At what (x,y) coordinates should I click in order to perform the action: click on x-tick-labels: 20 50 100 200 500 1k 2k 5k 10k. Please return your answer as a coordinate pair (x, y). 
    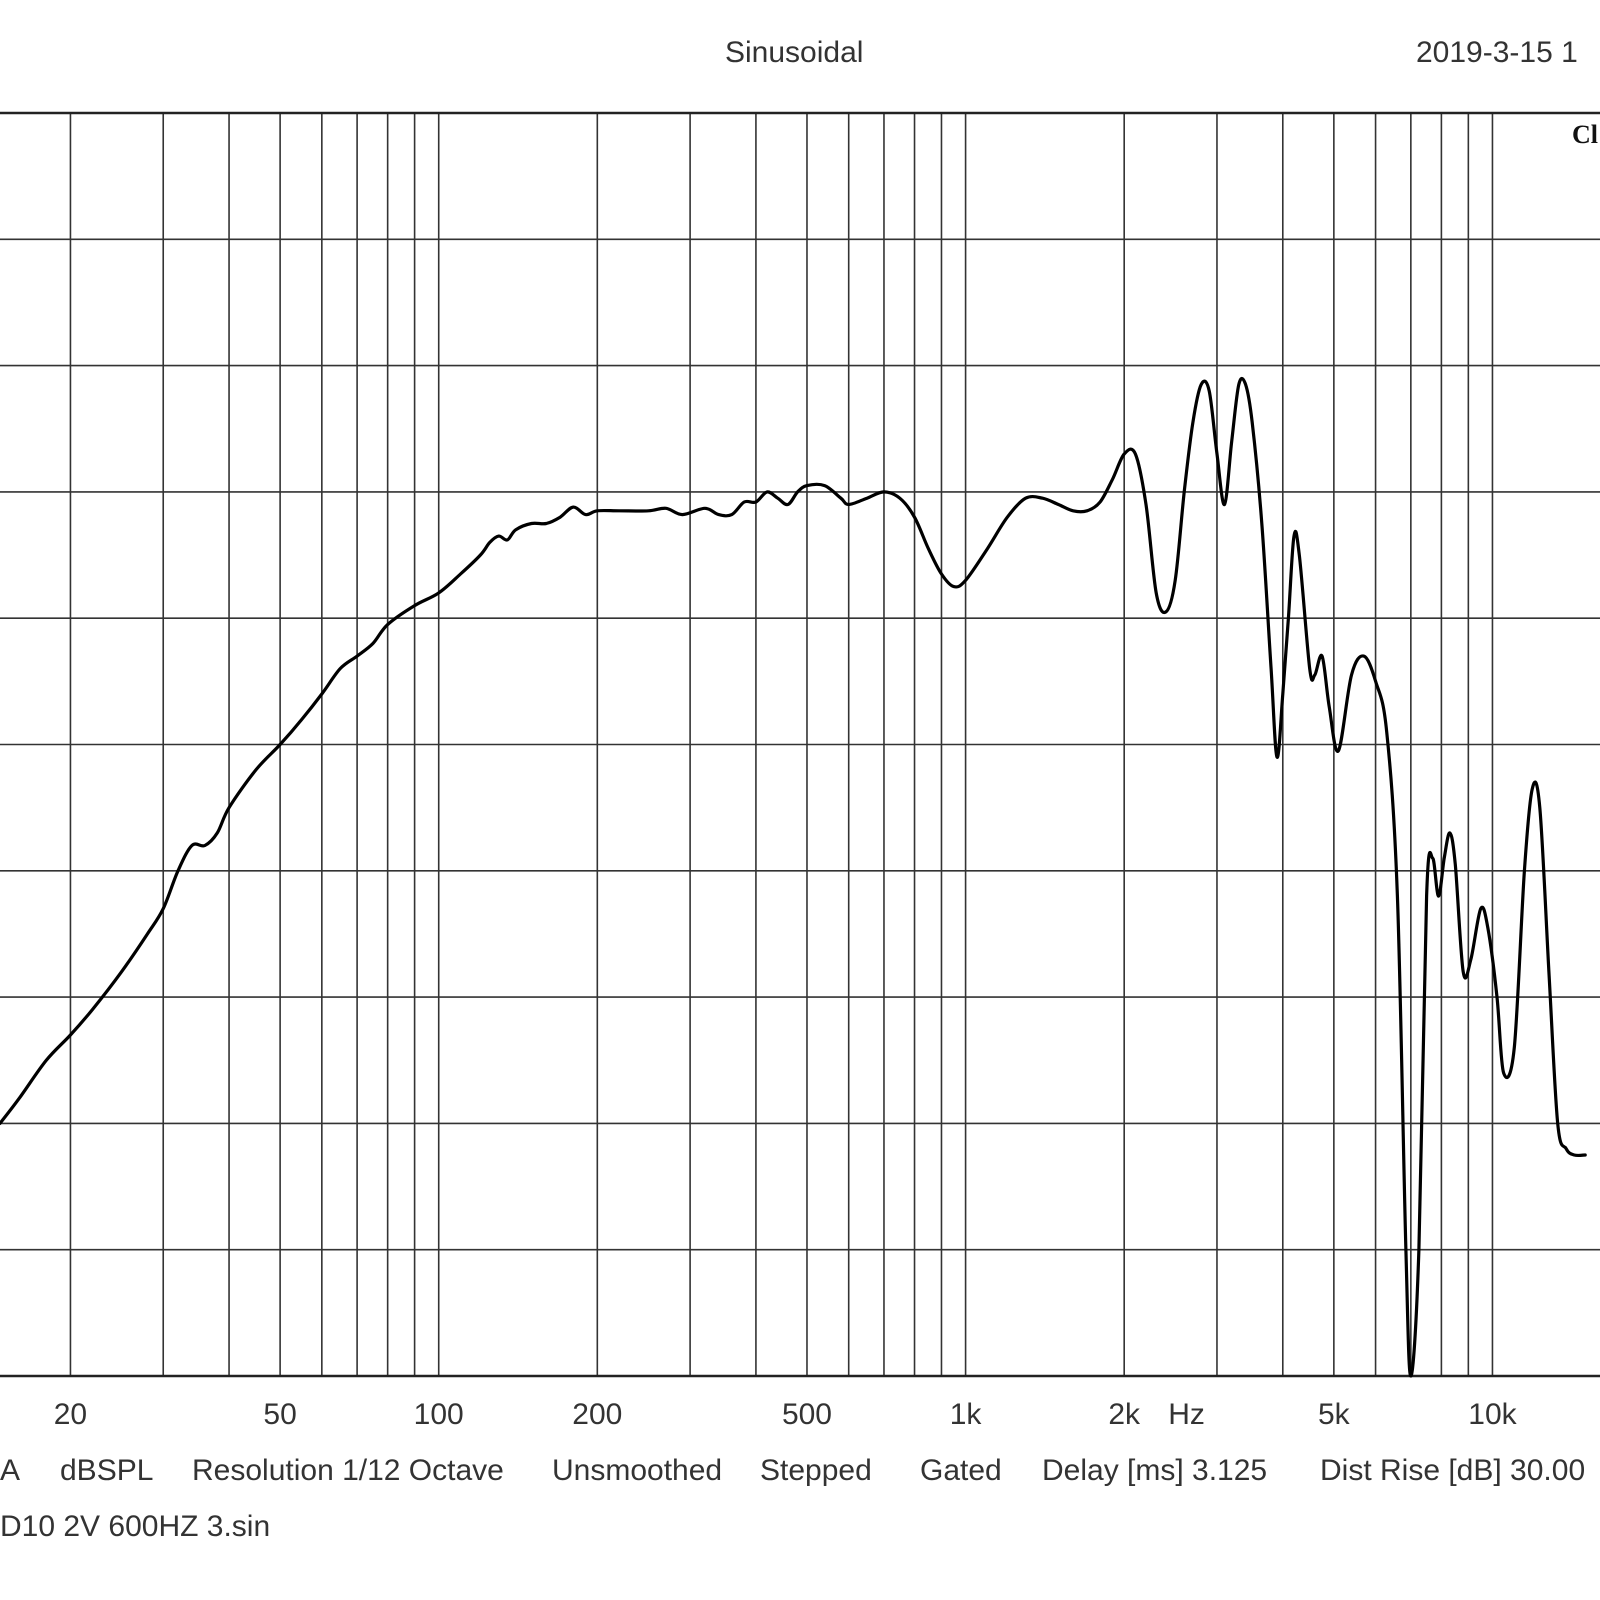
    Looking at the image, I should click on (786, 1414).